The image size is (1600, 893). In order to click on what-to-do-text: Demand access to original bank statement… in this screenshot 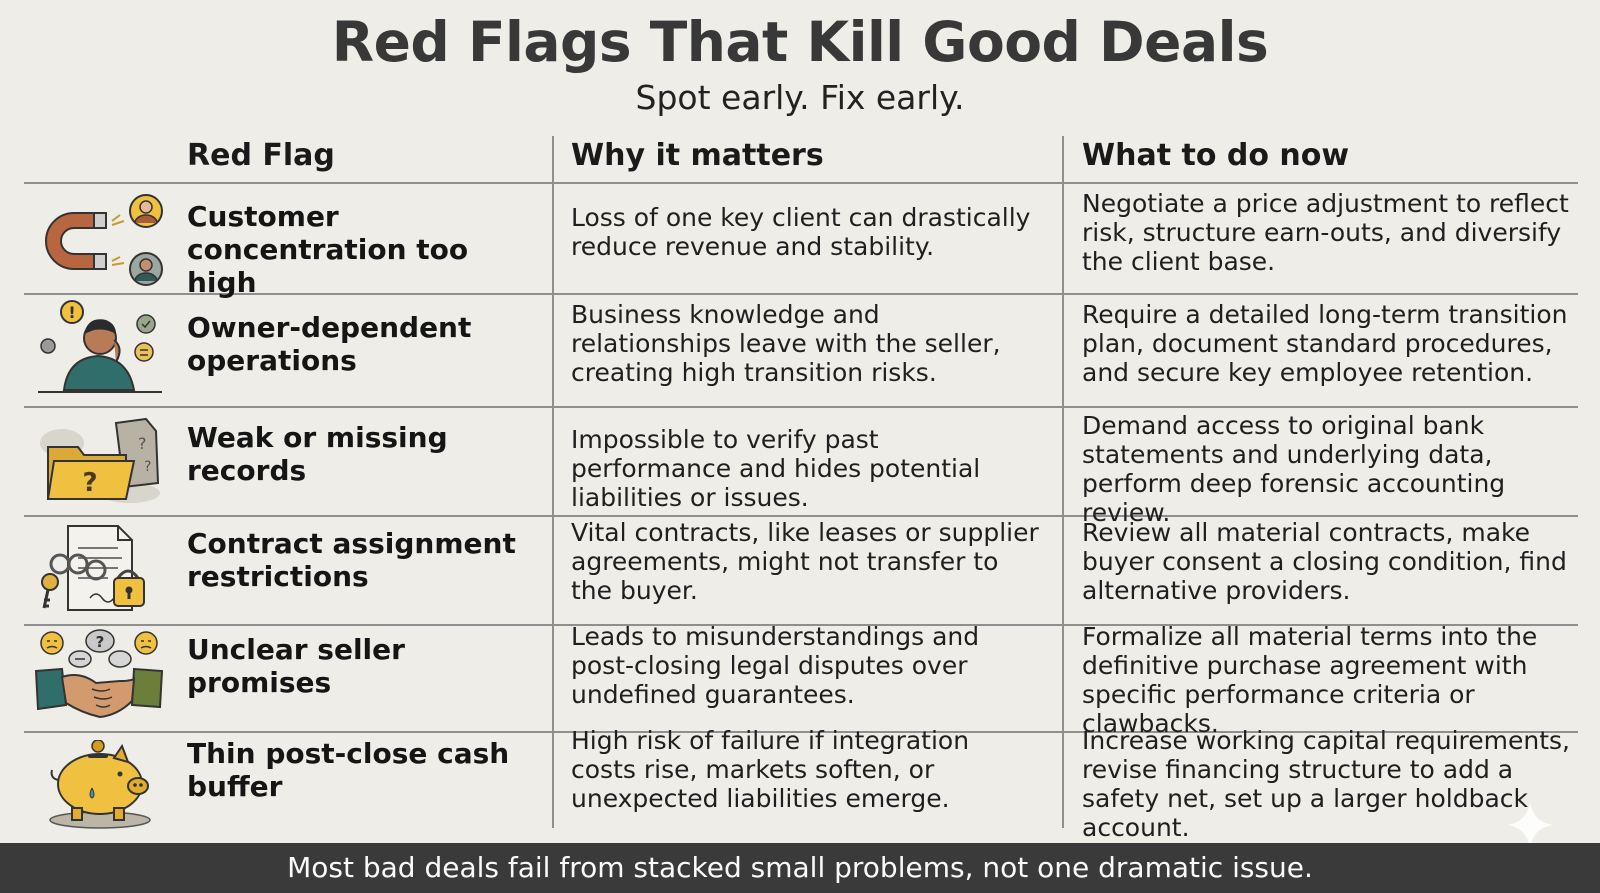, I will do `click(1294, 469)`.